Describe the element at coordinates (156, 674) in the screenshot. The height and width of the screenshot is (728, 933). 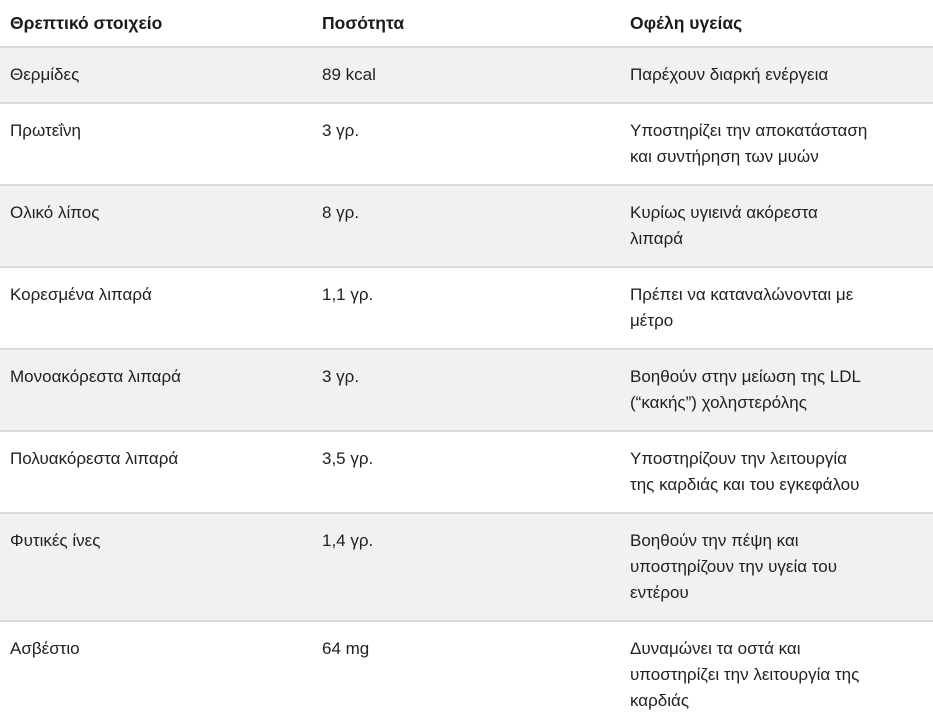
I see `nutrient-cell: Ασβέστιο` at that location.